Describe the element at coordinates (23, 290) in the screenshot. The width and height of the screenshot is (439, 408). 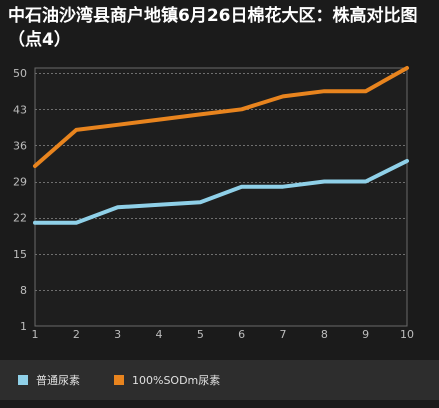
I see `y-tick-label-1: 8` at that location.